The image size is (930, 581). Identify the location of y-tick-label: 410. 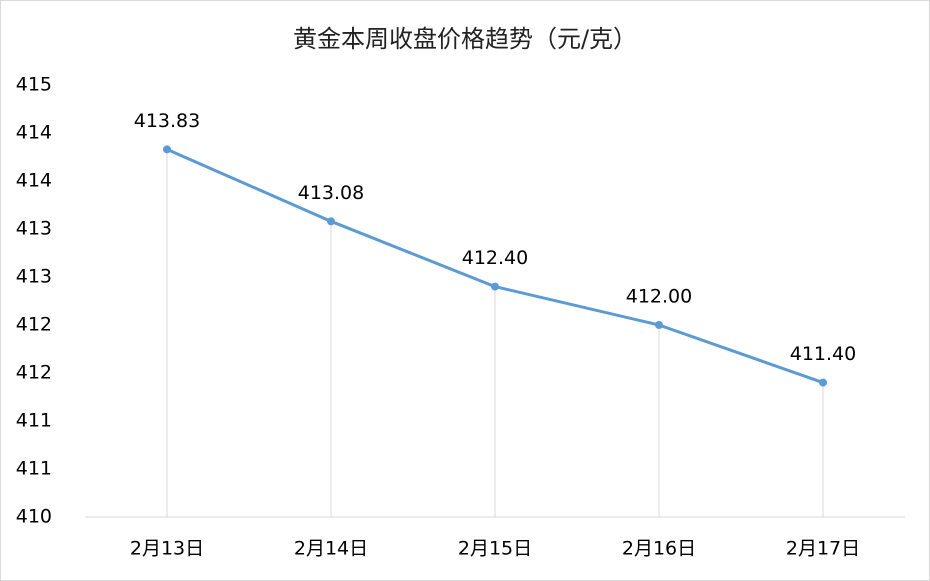
(34, 517).